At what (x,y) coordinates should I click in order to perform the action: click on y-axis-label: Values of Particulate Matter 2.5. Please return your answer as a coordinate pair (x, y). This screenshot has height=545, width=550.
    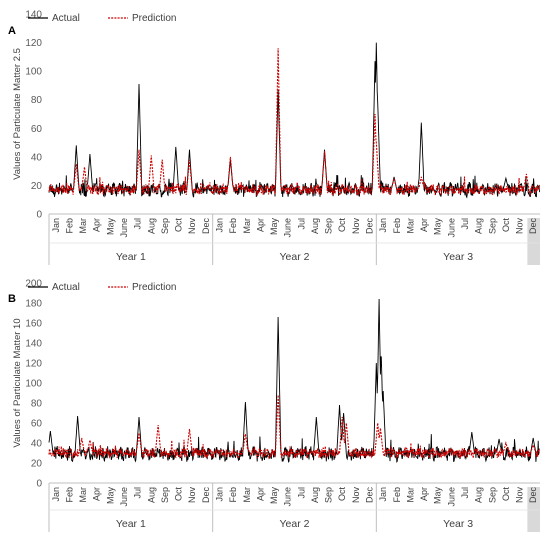
    Looking at the image, I should click on (17, 114).